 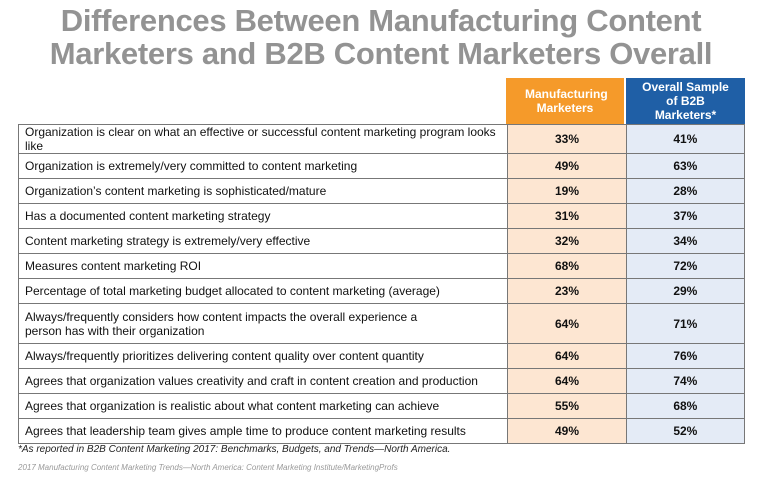 I want to click on column-header-manufacturing: Manufacturing Marketers, so click(x=565, y=101).